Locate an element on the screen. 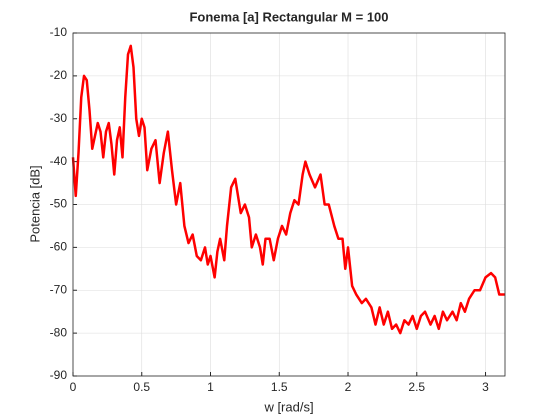 The width and height of the screenshot is (560, 420). chart-title: Fonema [a] Rectangular M = 100 is located at coordinates (288, 16).